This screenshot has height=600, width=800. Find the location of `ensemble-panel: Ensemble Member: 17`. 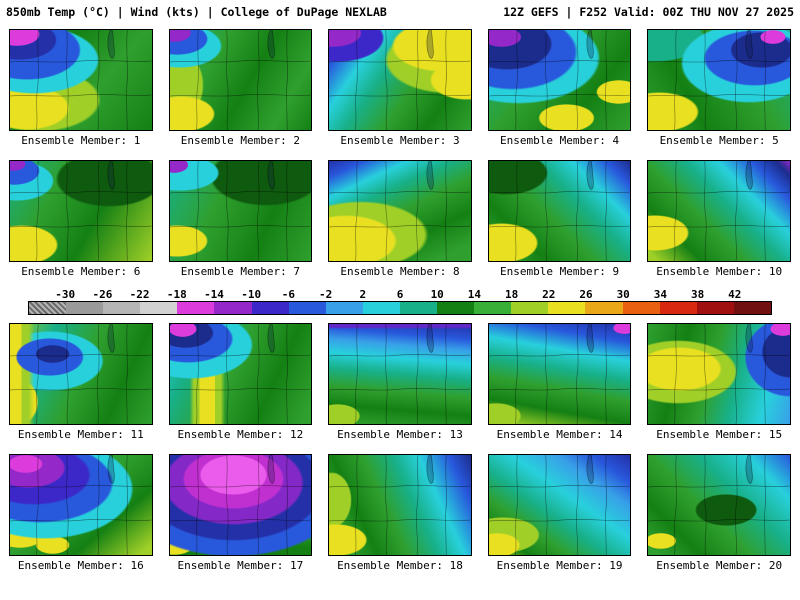

ensemble-panel: Ensemble Member: 17 is located at coordinates (240, 513).